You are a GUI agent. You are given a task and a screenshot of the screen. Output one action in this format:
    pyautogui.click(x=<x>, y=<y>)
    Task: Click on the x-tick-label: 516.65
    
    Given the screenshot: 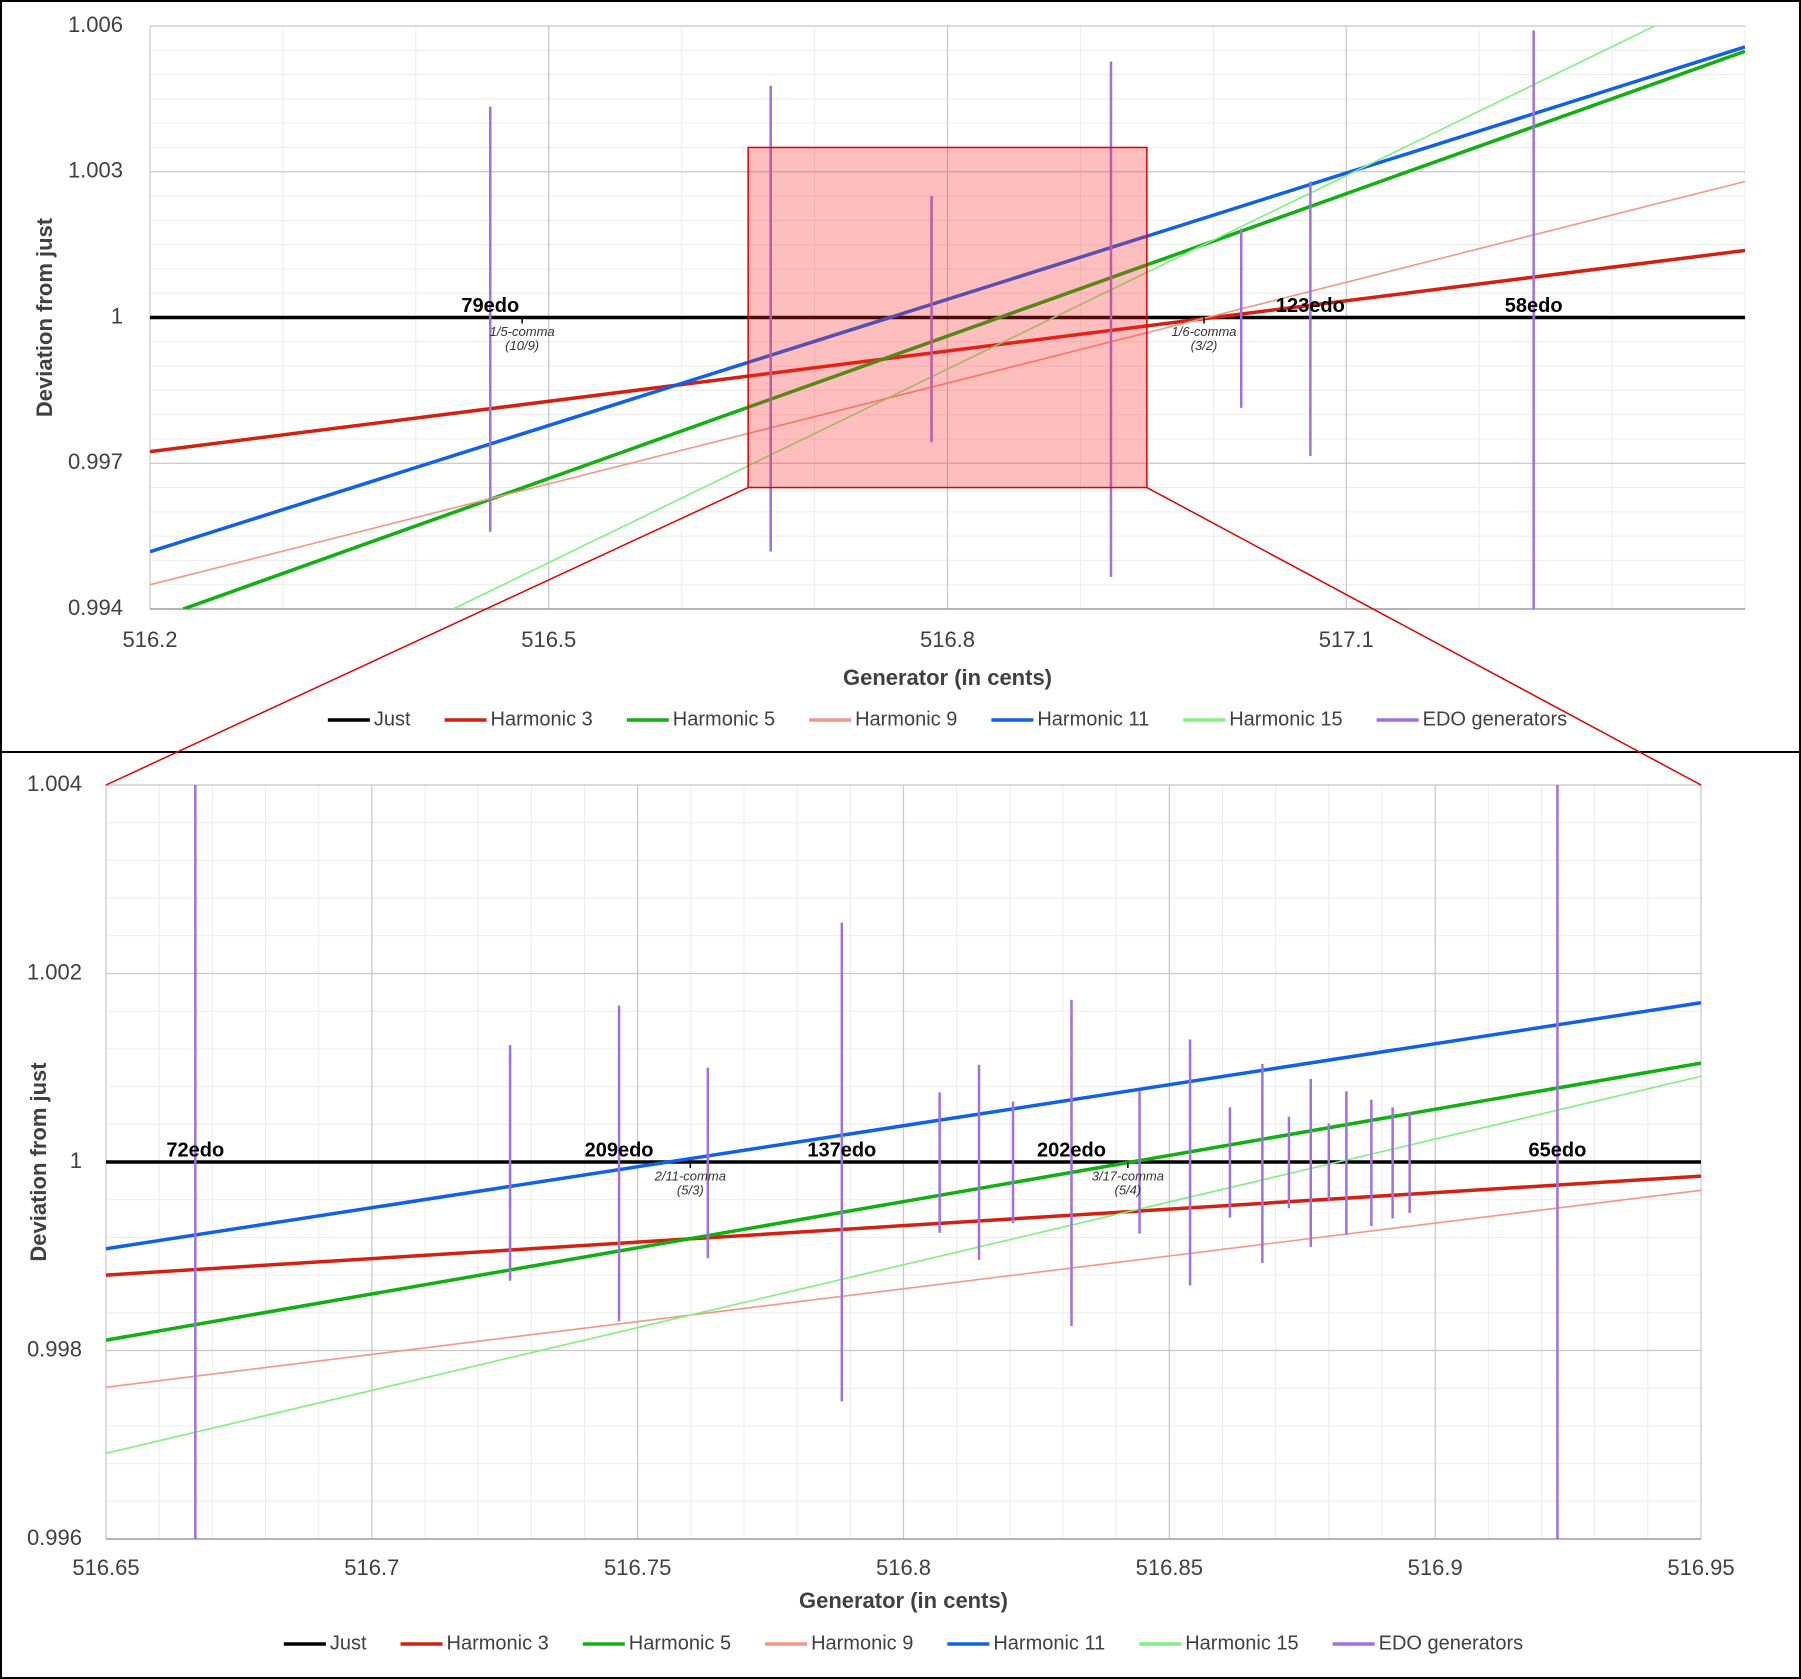 What is the action you would take?
    pyautogui.click(x=105, y=1567)
    